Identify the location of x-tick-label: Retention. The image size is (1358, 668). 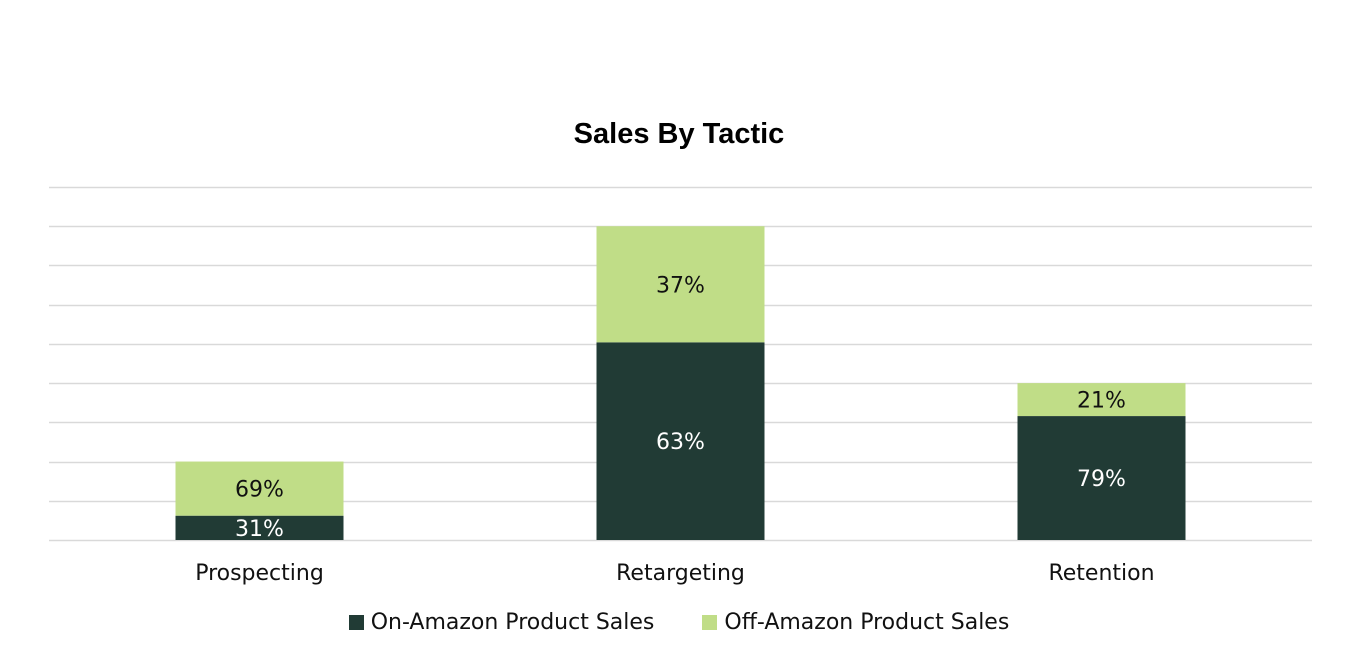
(1101, 573).